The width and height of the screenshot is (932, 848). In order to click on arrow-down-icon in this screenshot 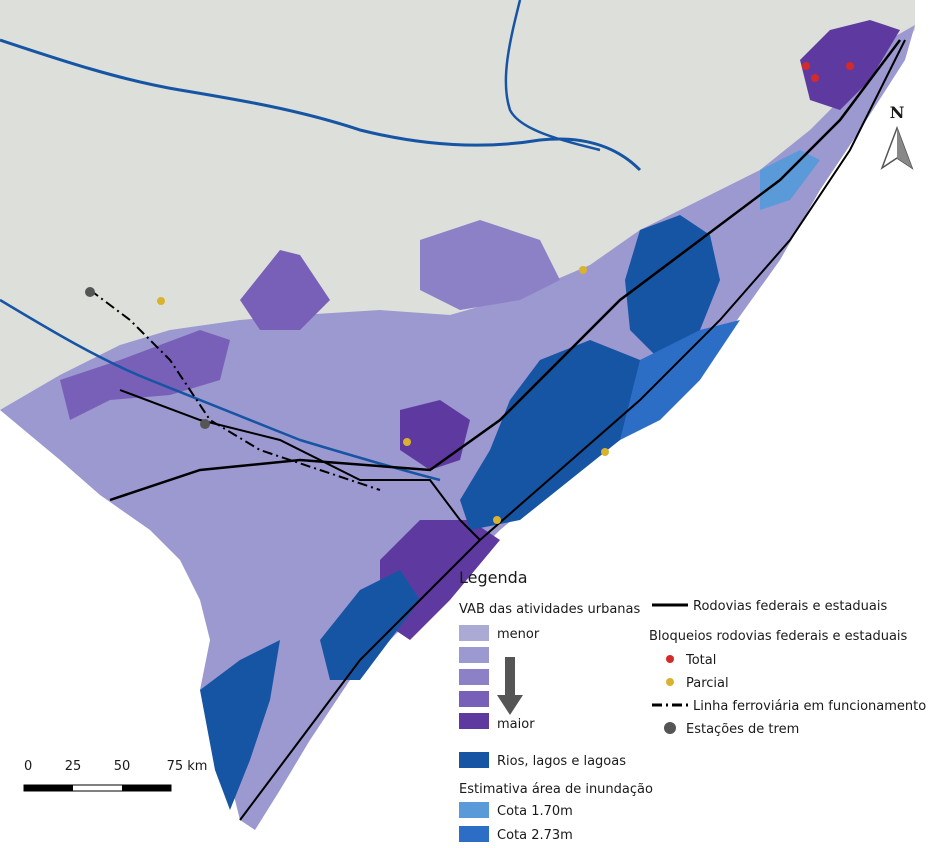, I will do `click(510, 686)`.